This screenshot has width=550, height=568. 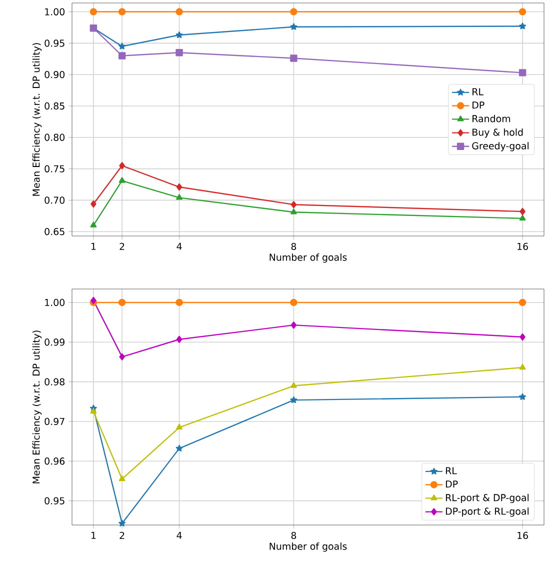 I want to click on y-tick-label: 0.96, so click(x=54, y=461).